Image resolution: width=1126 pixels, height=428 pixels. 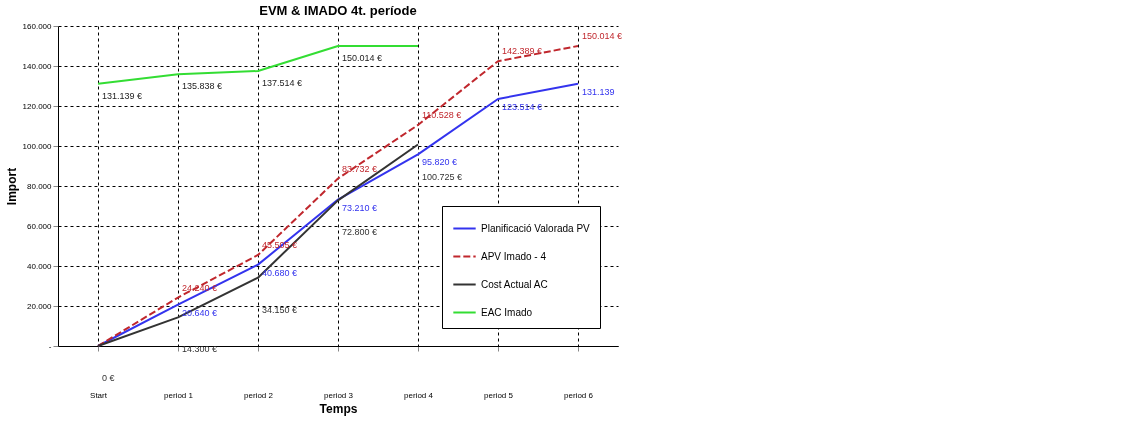 I want to click on chart-title: EVM & IMADO 4t. període, so click(x=338, y=10).